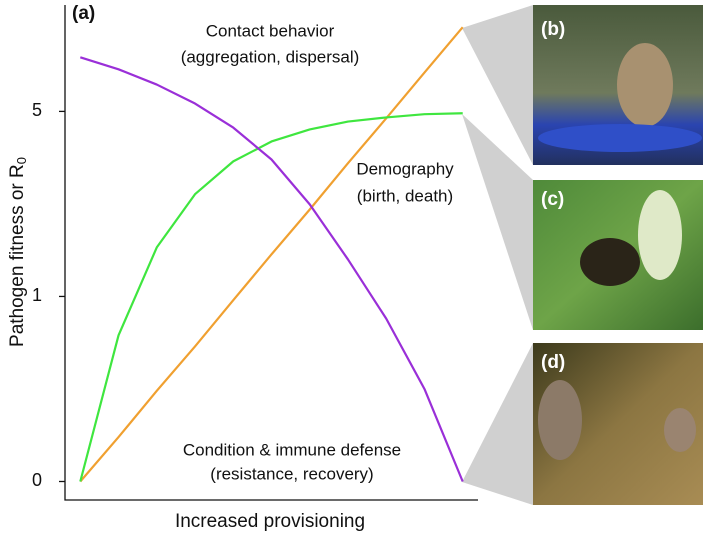 The image size is (703, 536). I want to click on y-tick-label: 0, so click(37, 480).